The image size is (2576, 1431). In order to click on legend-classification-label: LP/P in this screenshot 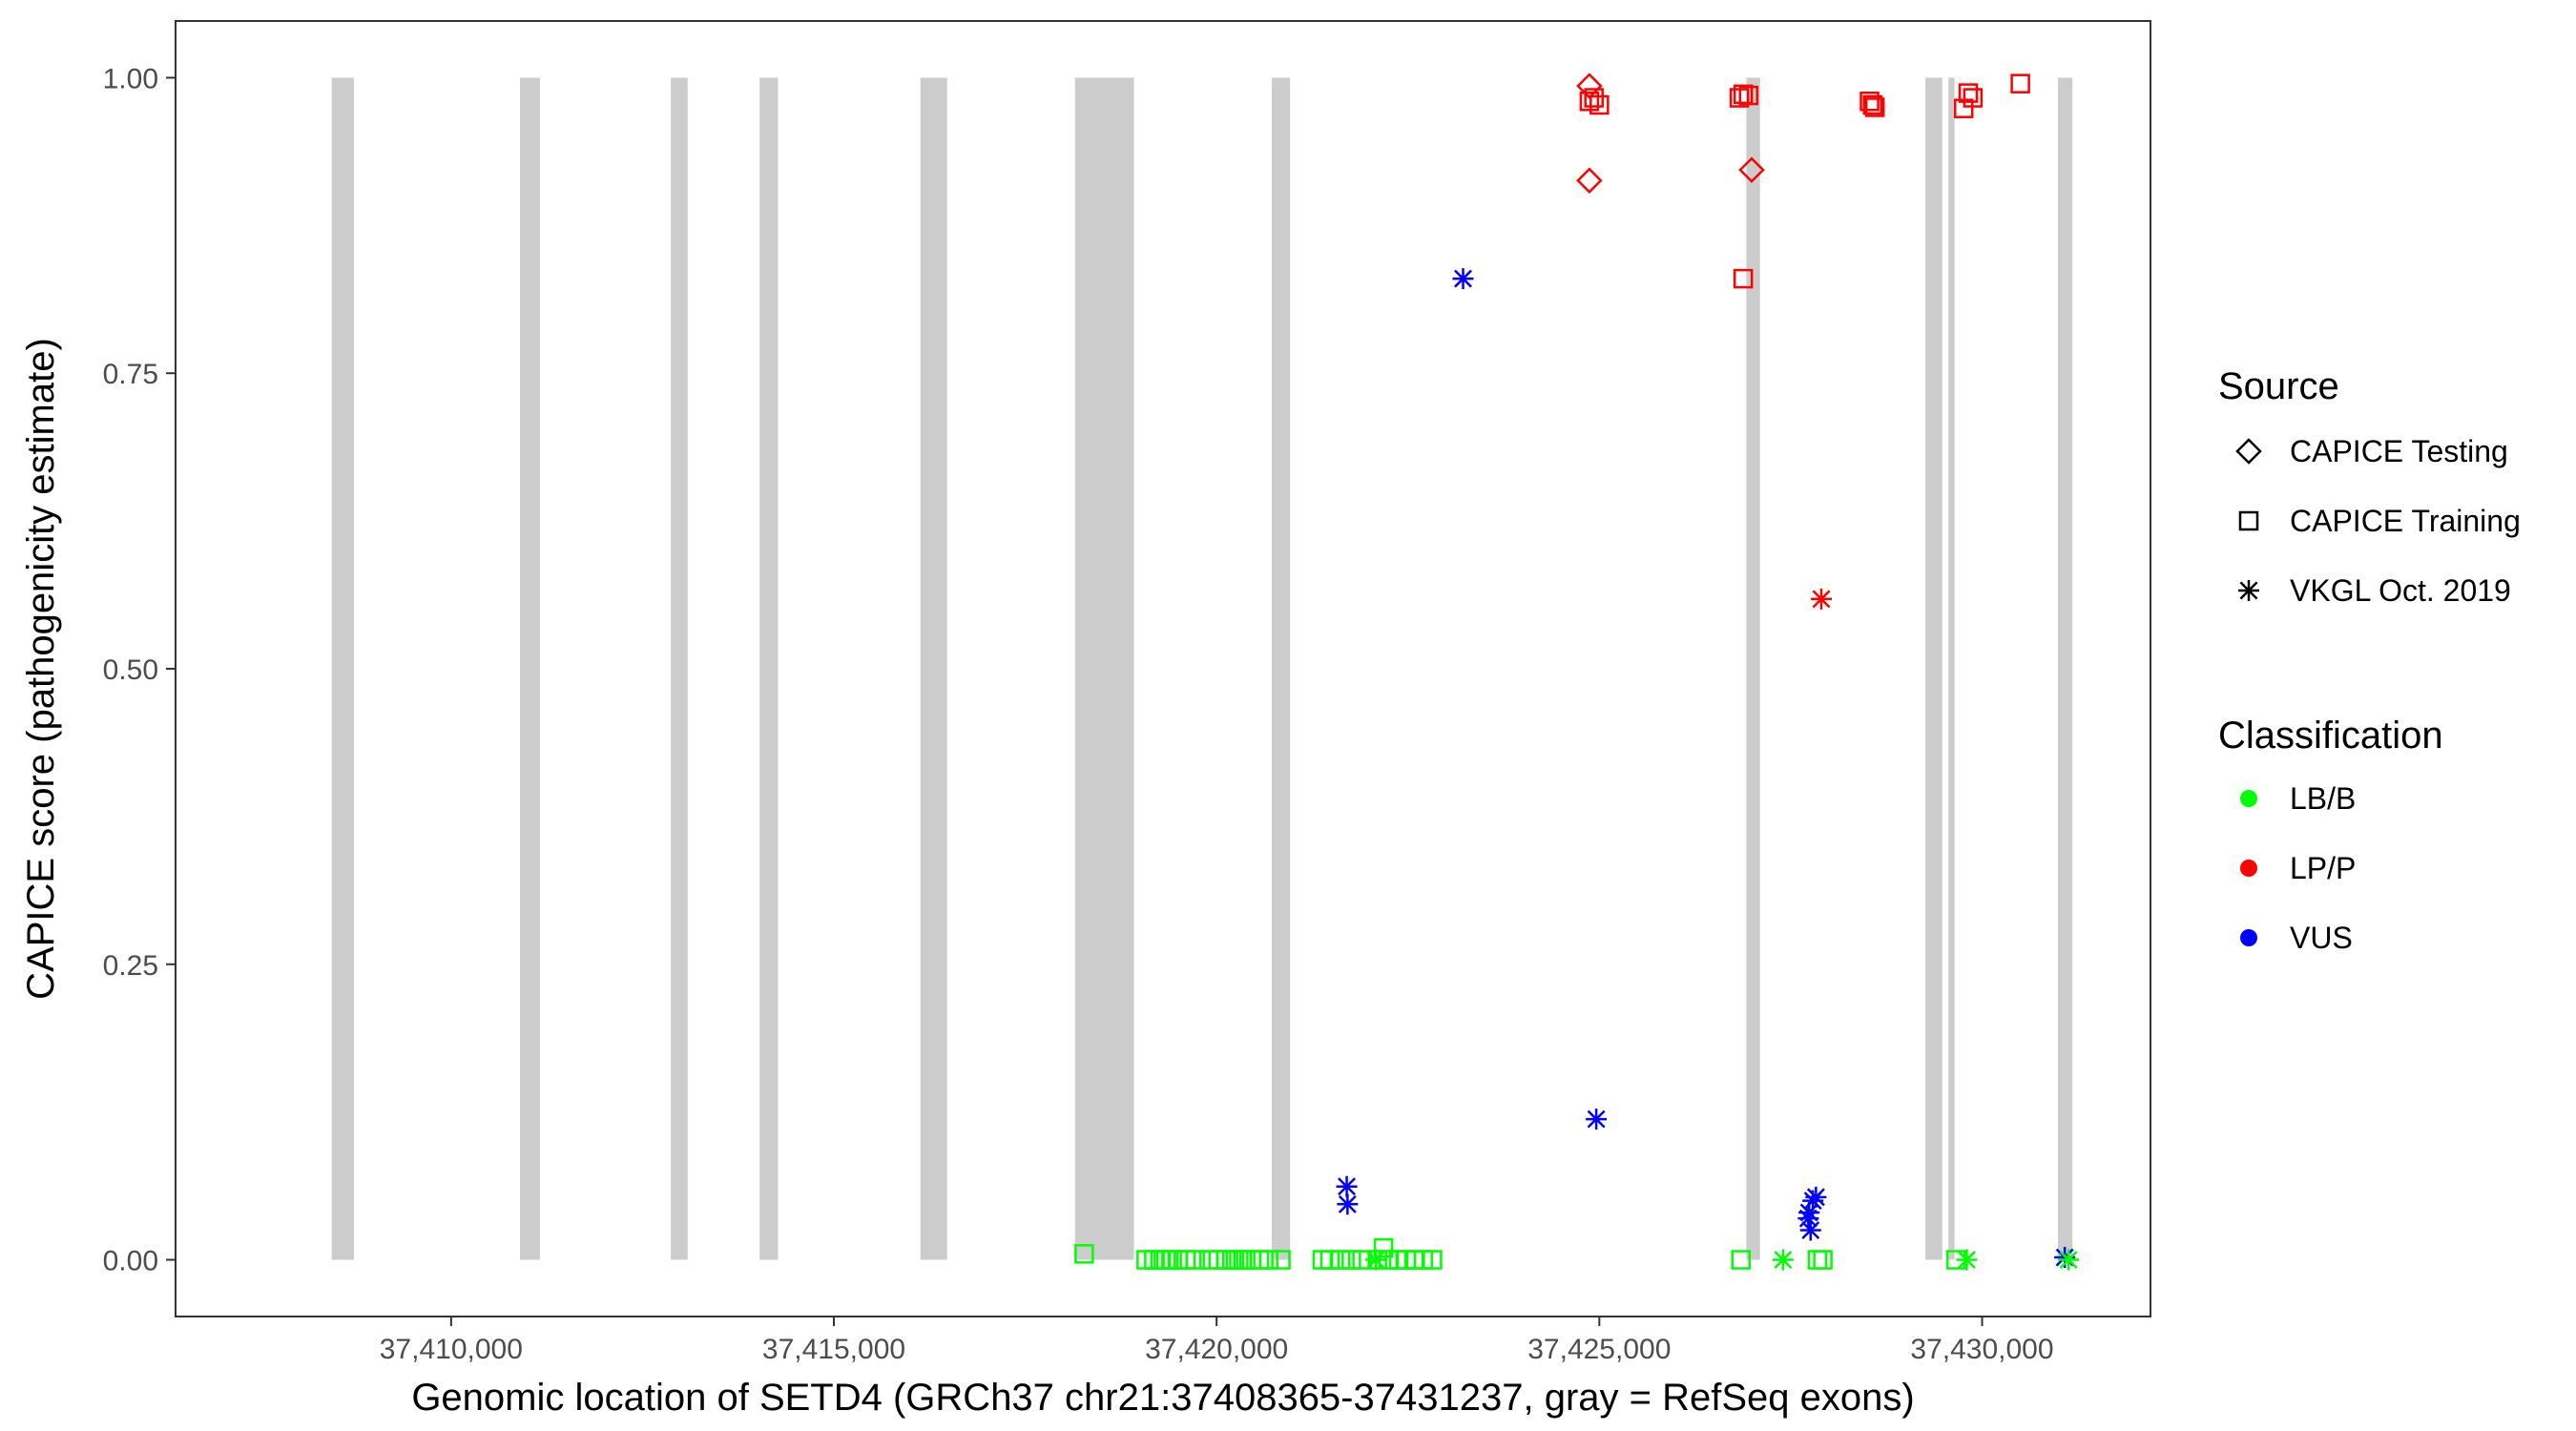, I will do `click(2323, 868)`.